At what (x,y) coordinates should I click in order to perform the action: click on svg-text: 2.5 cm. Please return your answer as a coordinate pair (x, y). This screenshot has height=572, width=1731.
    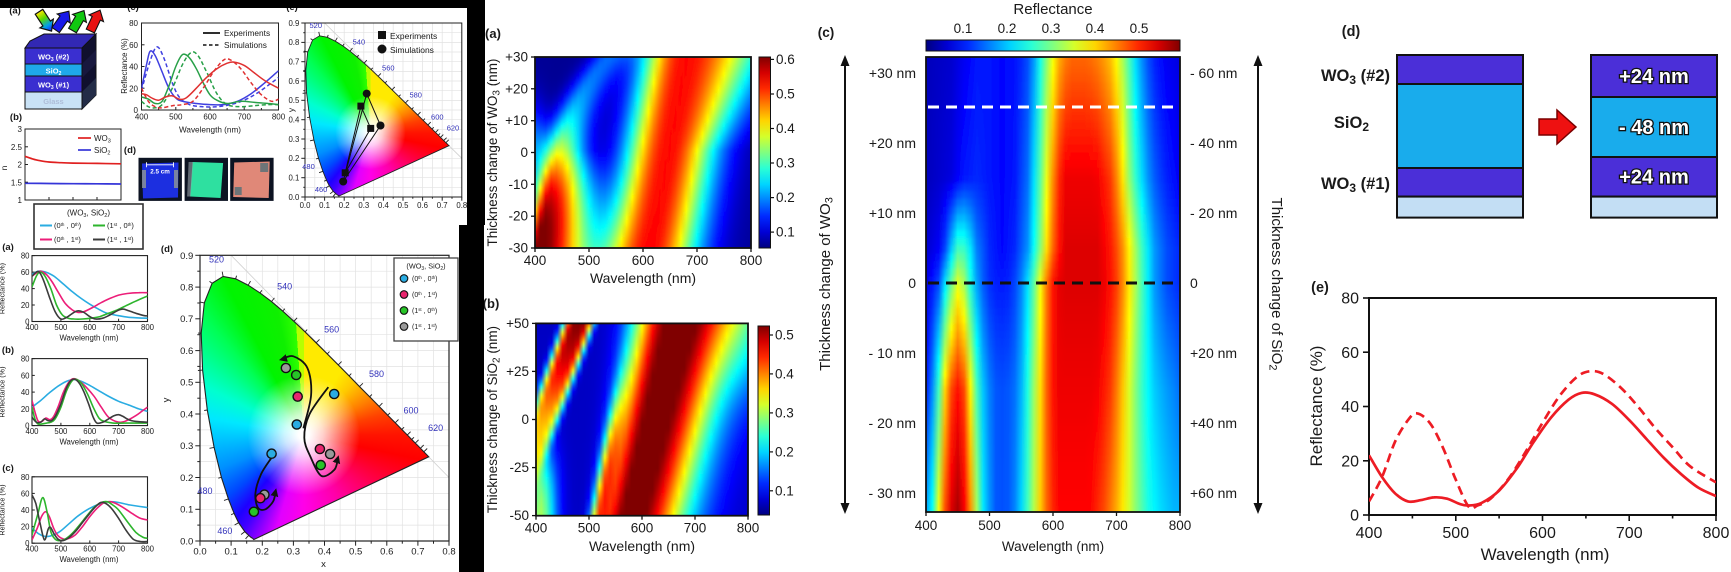
    Looking at the image, I should click on (160, 172).